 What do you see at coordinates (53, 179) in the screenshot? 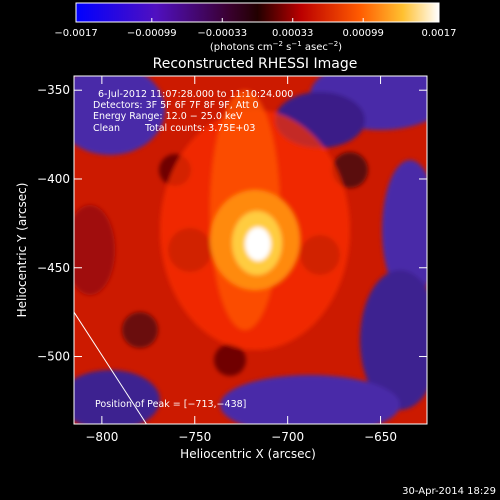
I see `y-tick-label: −400` at bounding box center [53, 179].